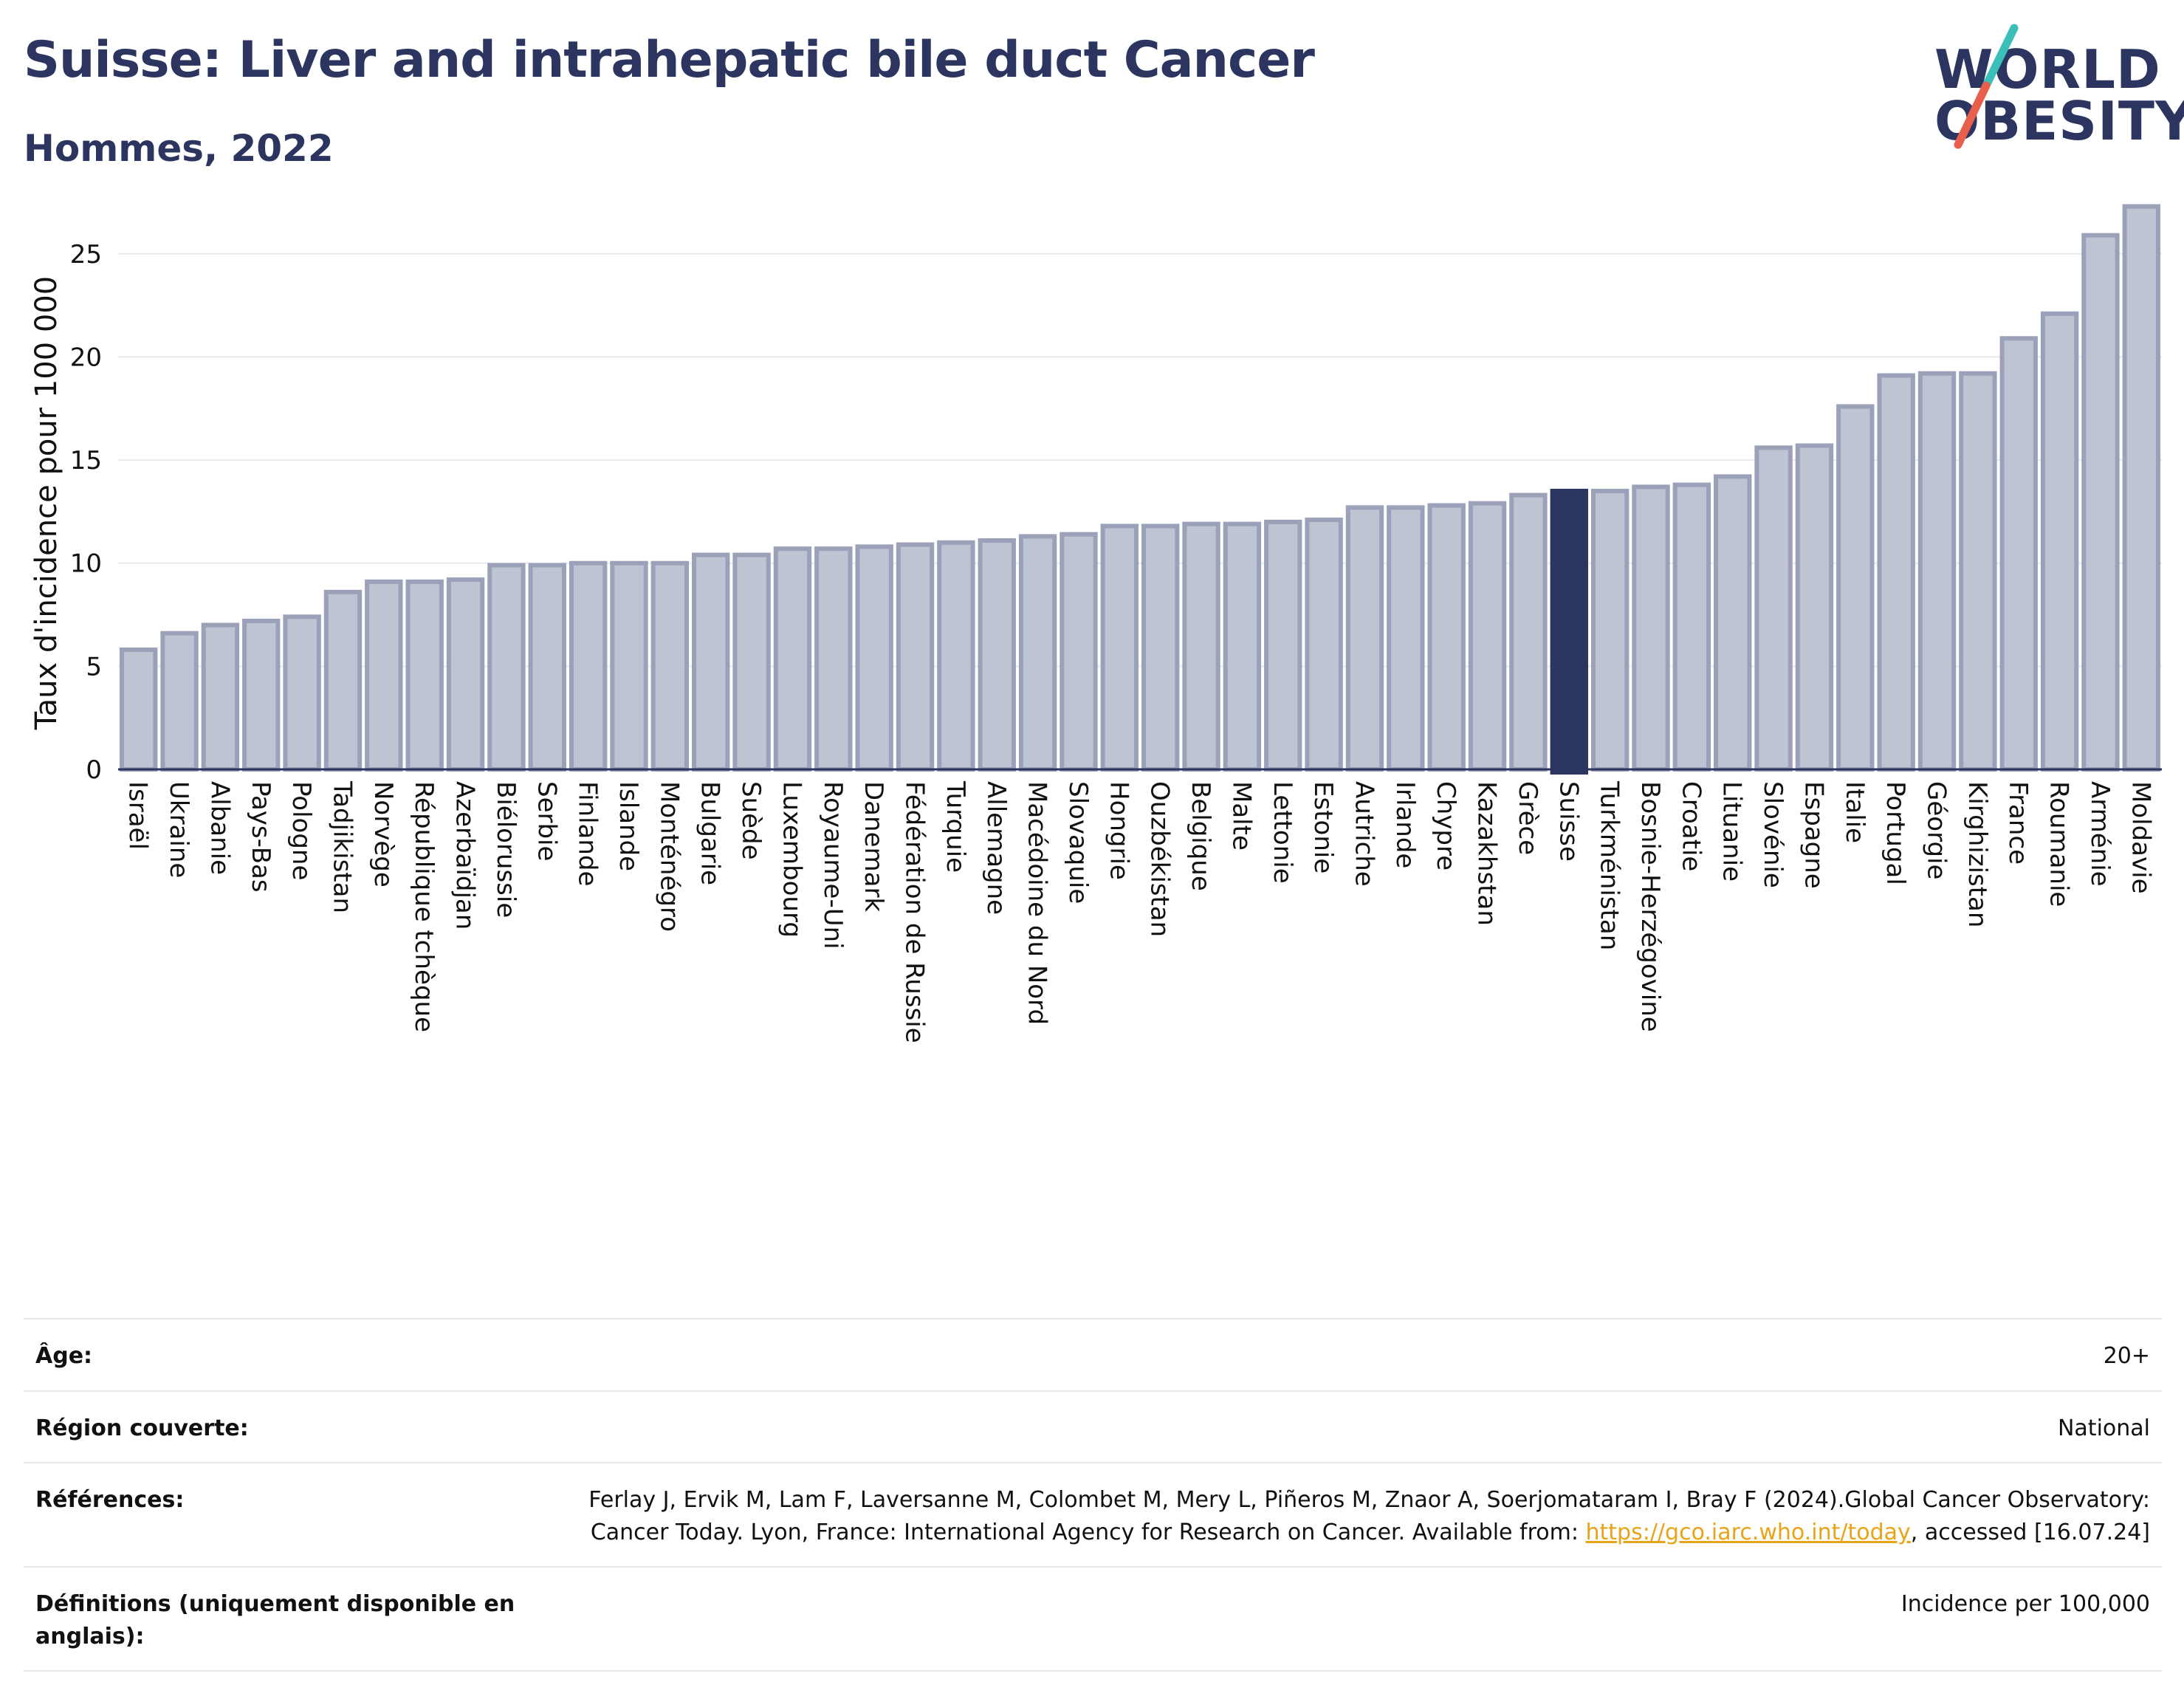 This screenshot has height=1696, width=2184. Describe the element at coordinates (669, 856) in the screenshot. I see `x-tick-label: Monténégro` at that location.